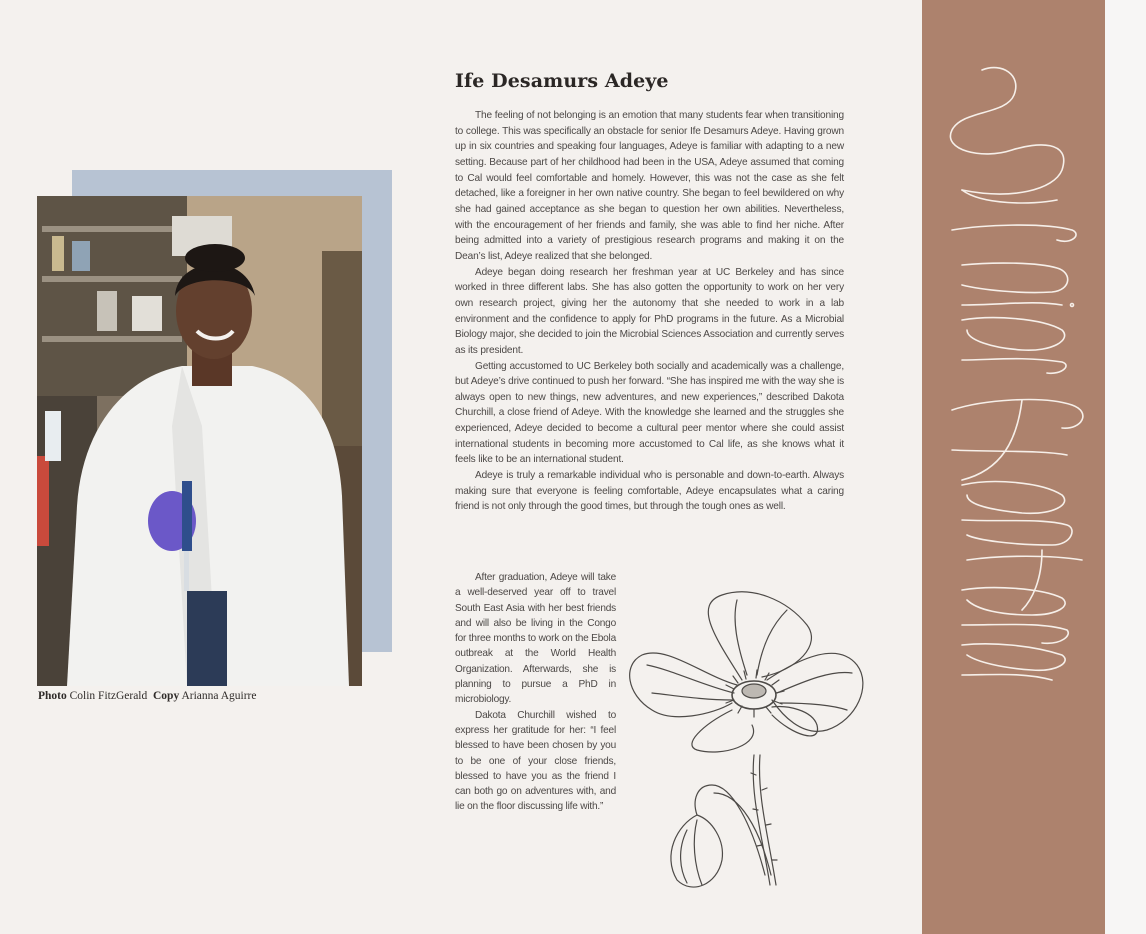  I want to click on photographer-name: Colin FitzGerald, so click(108, 696).